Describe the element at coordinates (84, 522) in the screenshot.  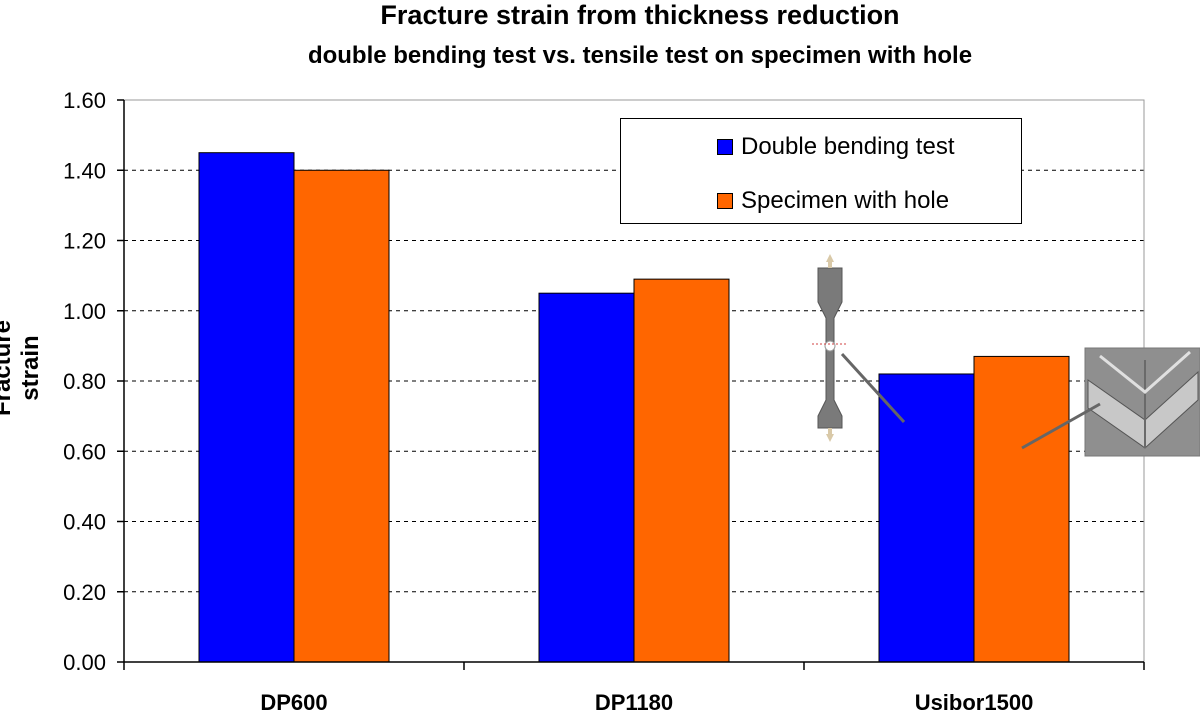
I see `y-tick-label: 0.40` at that location.